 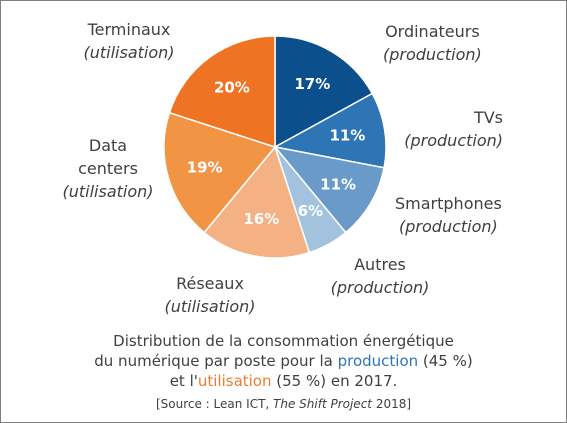 I want to click on pie-percent-labels: 17% 11% 11% 6% 16% 19% 20%, so click(x=276, y=151).